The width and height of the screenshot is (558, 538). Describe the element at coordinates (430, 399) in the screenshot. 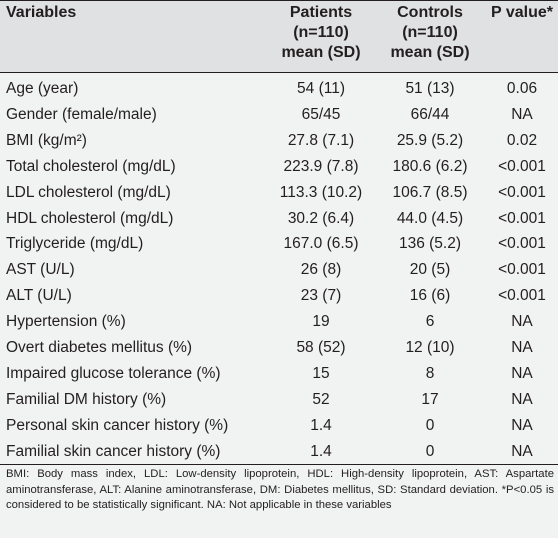

I see `controls-cell: 17` at that location.